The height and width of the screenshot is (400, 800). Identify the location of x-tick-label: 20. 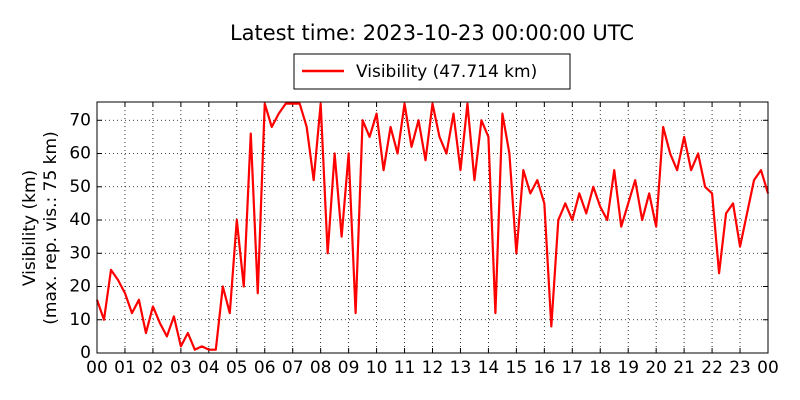
(656, 368).